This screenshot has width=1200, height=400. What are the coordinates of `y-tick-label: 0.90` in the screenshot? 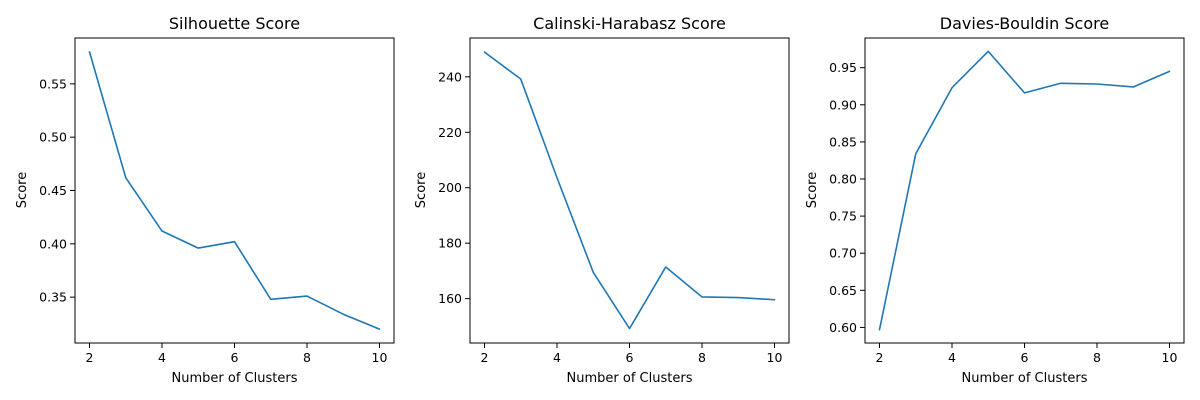 It's located at (843, 104).